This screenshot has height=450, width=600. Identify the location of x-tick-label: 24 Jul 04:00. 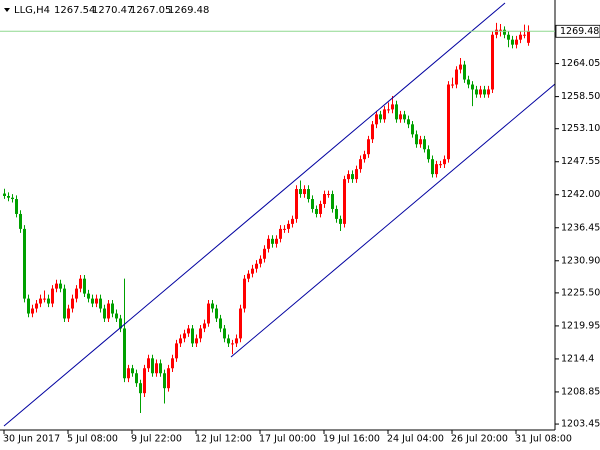
(415, 439).